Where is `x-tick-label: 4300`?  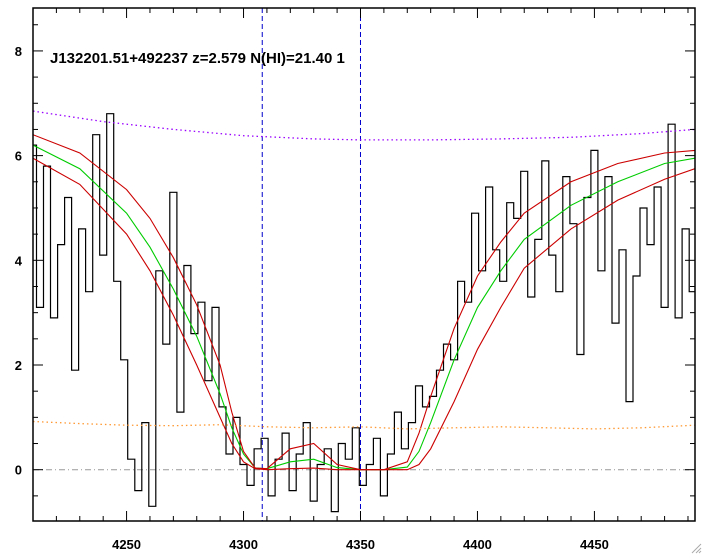
x-tick-label: 4300 is located at coordinates (243, 544).